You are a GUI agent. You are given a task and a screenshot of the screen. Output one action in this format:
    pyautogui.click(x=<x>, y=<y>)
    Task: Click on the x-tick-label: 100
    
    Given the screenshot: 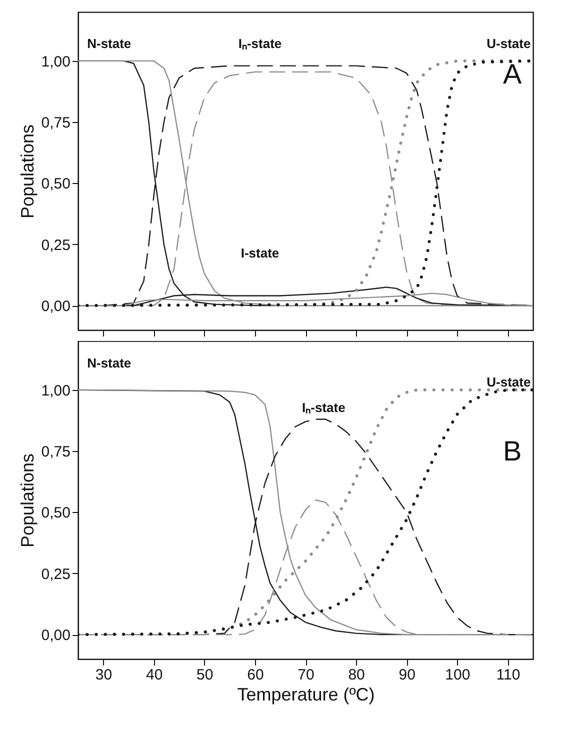 What is the action you would take?
    pyautogui.click(x=457, y=675)
    